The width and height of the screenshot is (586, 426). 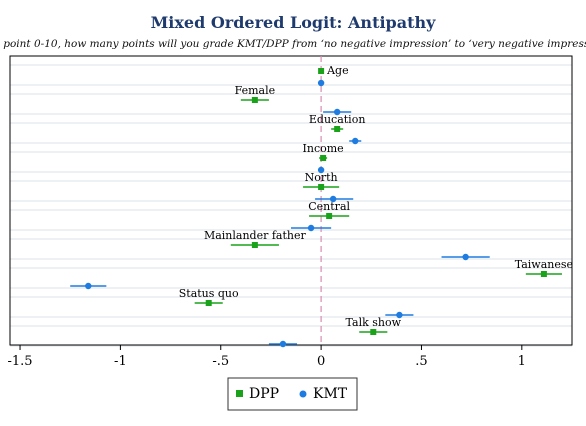 I want to click on variable-label: Central, so click(x=329, y=206).